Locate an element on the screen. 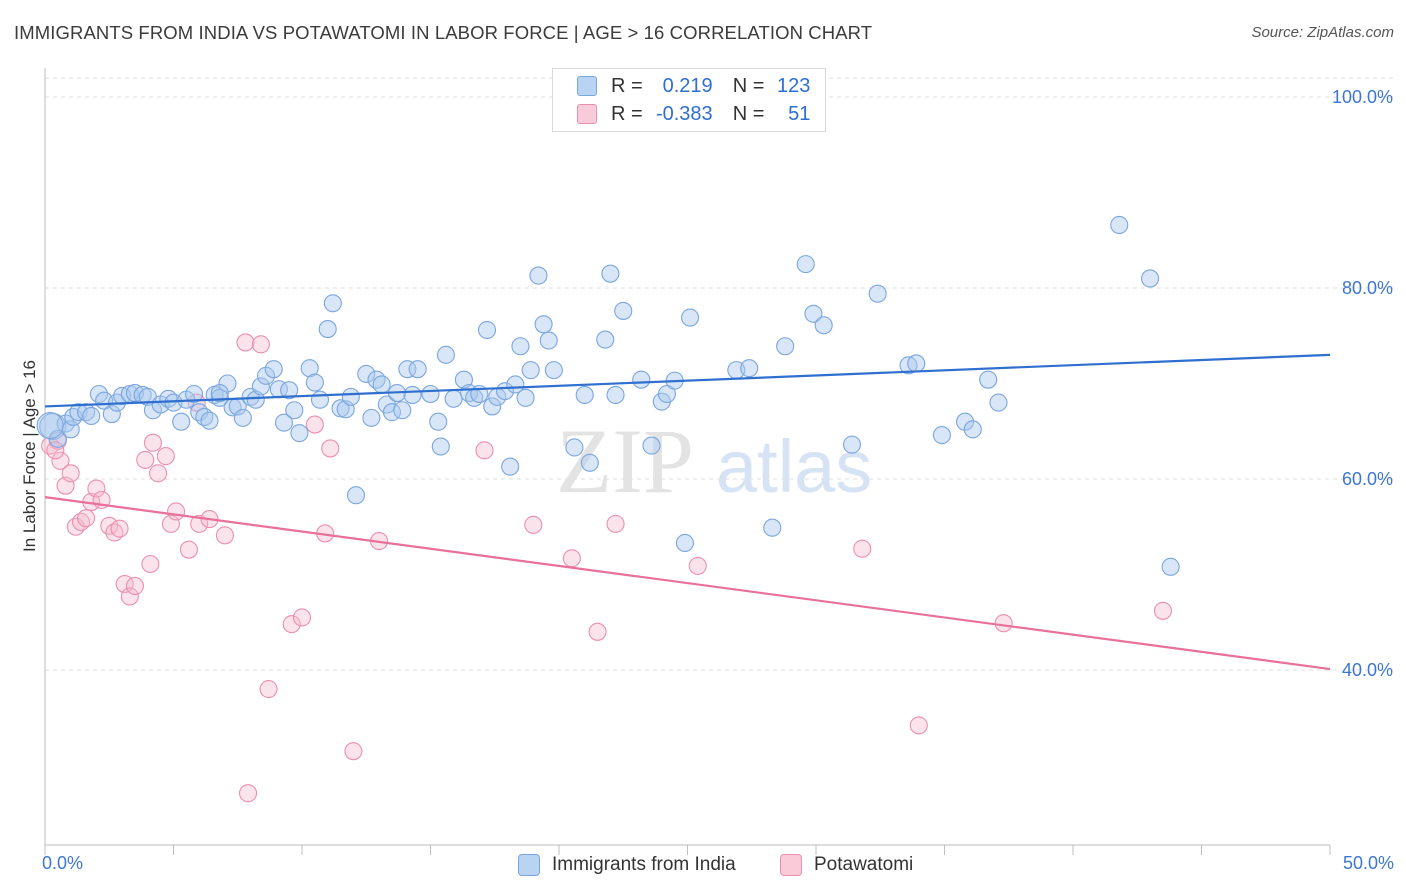  source-label: Source: ZipAtlas.com is located at coordinates (1322, 32).